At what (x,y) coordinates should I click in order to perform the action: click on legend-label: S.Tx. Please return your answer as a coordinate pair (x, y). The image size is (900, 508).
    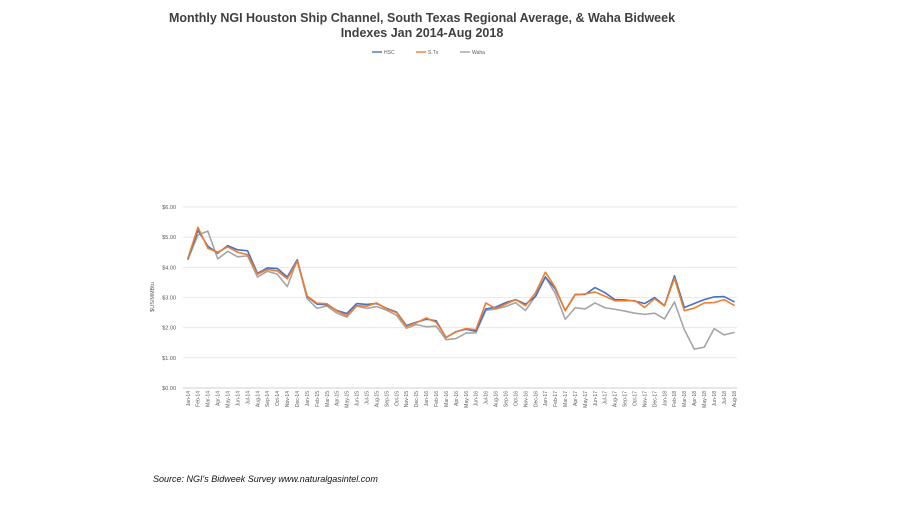
    Looking at the image, I should click on (433, 53).